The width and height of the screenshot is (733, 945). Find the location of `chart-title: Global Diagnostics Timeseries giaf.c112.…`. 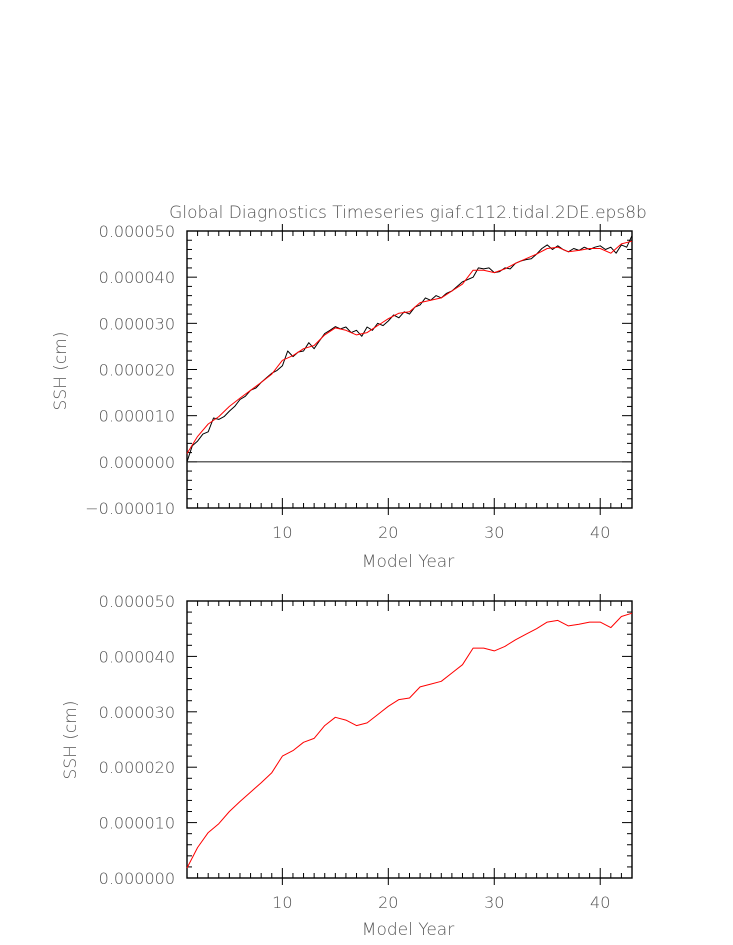

chart-title: Global Diagnostics Timeseries giaf.c112.… is located at coordinates (408, 213).